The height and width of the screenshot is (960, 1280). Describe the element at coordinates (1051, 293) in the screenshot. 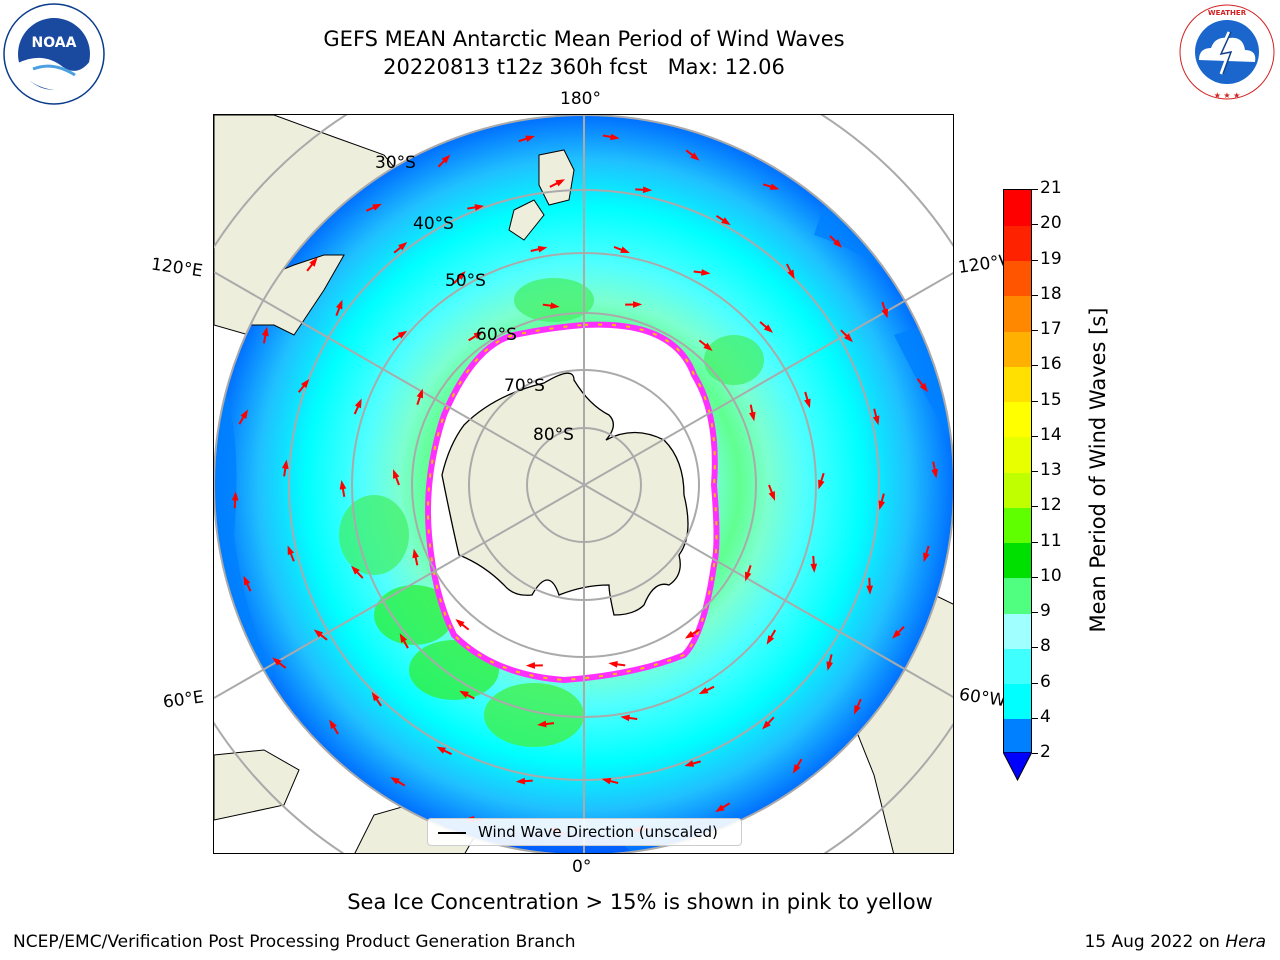

I see `colorbar-tick-label: 18` at that location.